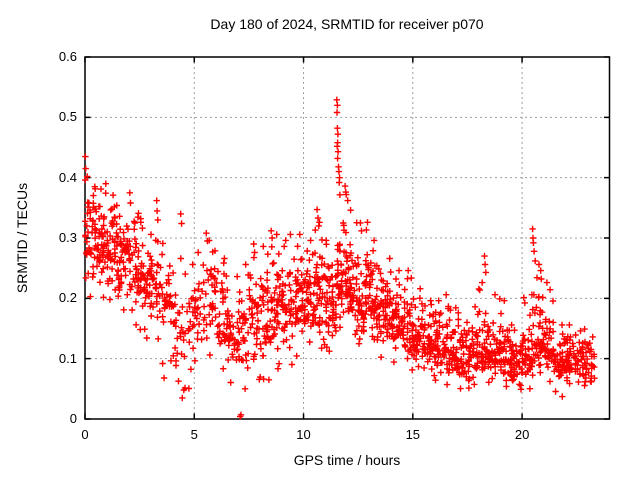 The image size is (640, 480). I want to click on x-tick-label: 5, so click(194, 434).